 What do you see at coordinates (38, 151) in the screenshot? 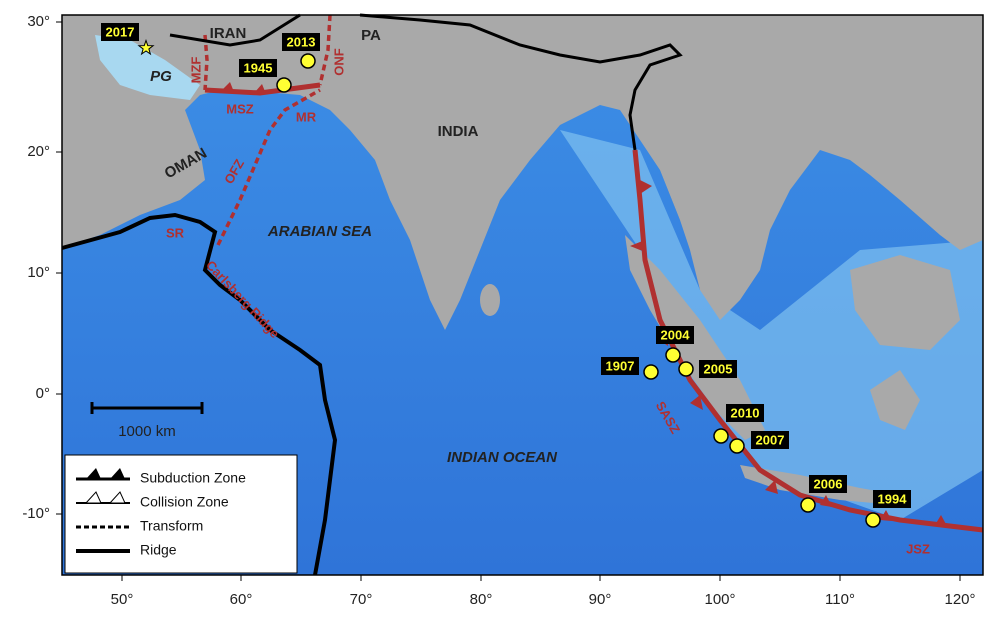
I see `y-tick-label: 20°` at bounding box center [38, 151].